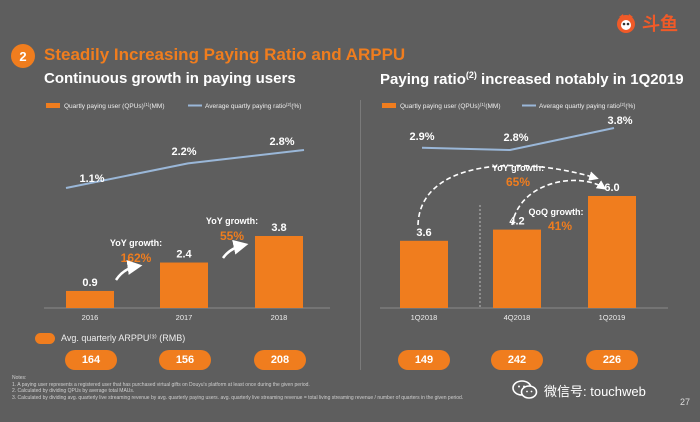  I want to click on right-paying-ratio-line, so click(518, 139).